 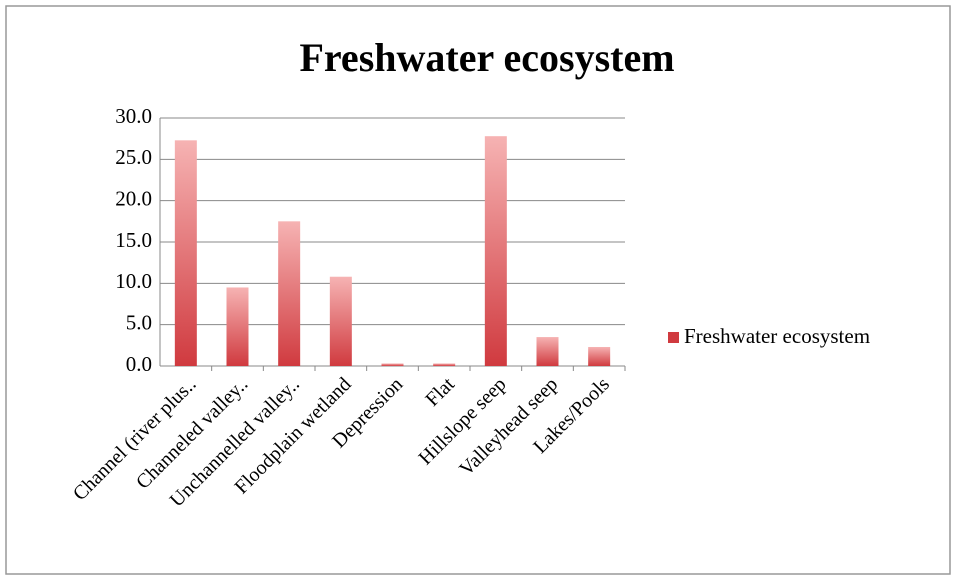 What do you see at coordinates (133, 281) in the screenshot?
I see `y-tick-label: 10.0` at bounding box center [133, 281].